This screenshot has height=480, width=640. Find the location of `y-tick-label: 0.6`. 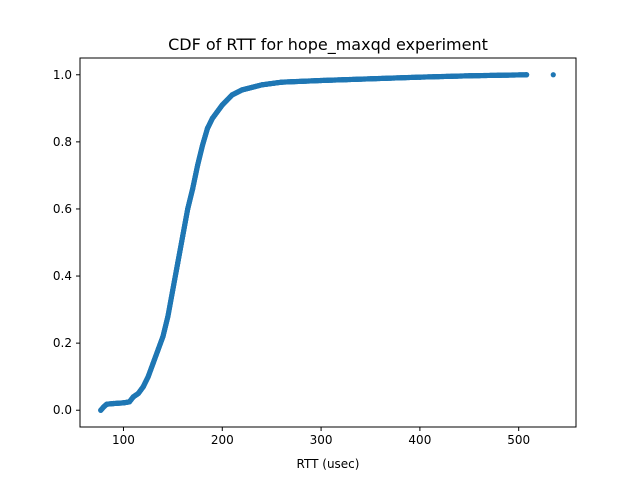

y-tick-label: 0.6 is located at coordinates (62, 209).